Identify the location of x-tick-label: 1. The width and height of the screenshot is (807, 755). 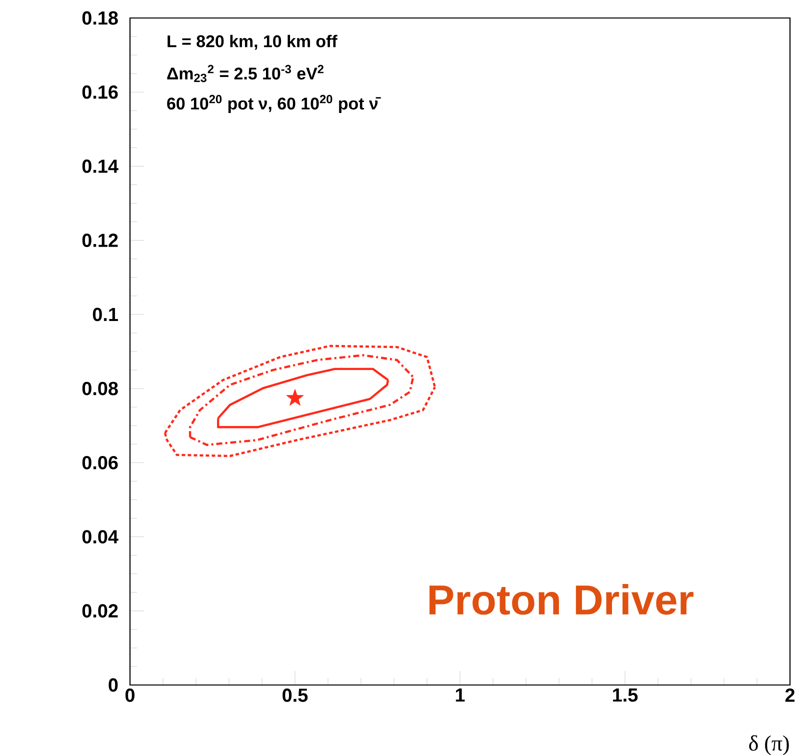
(460, 695).